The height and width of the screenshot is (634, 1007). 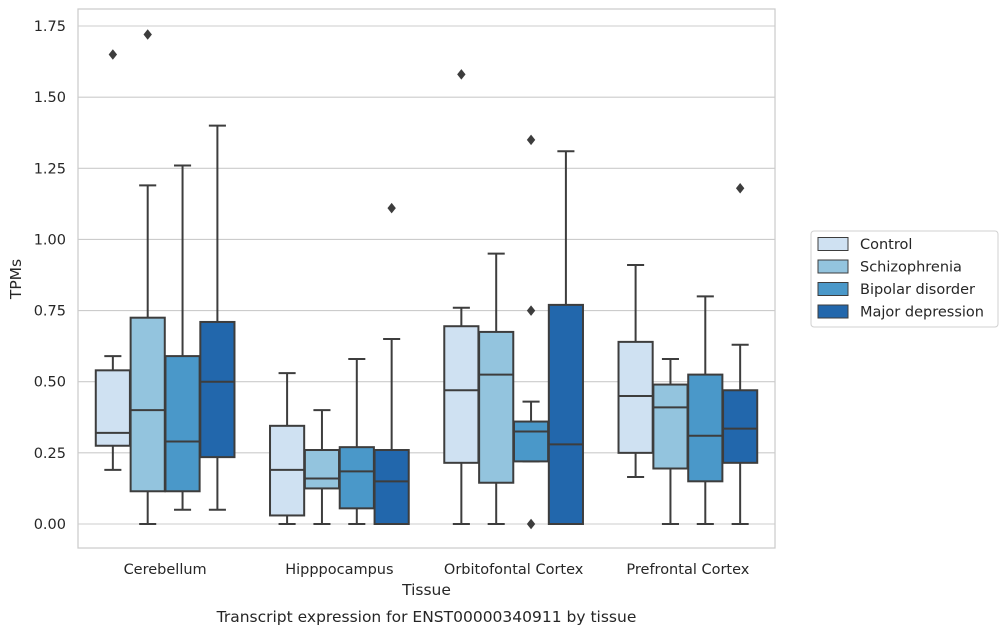 I want to click on legend-label: Control, so click(x=886, y=245).